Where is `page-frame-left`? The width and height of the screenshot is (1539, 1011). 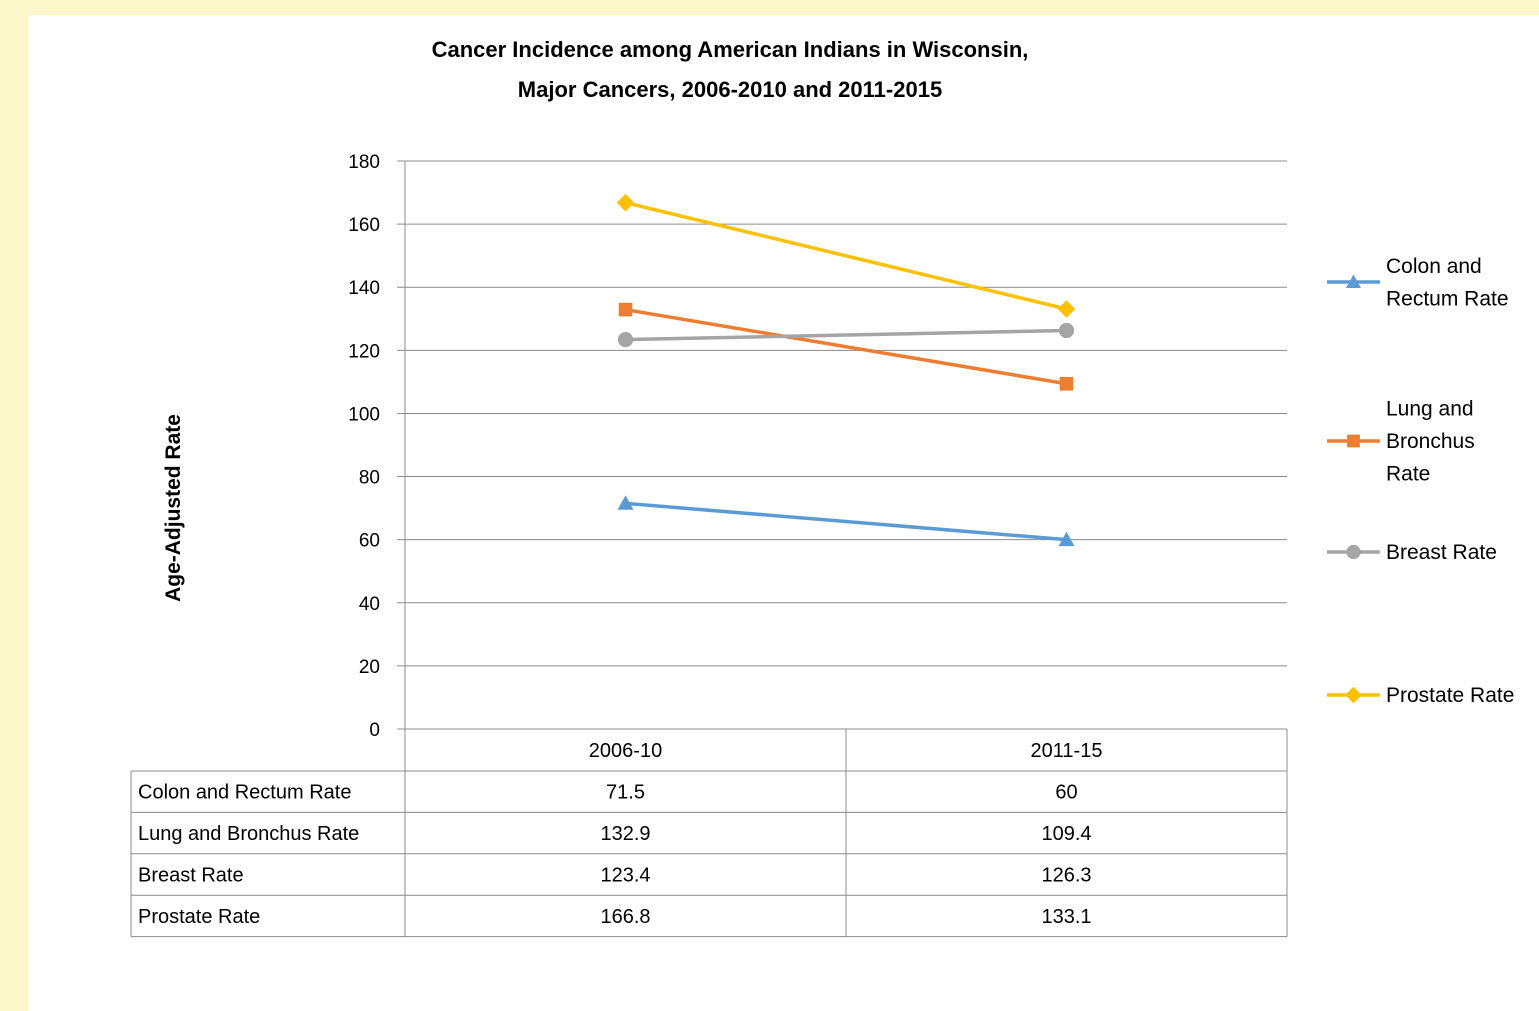 page-frame-left is located at coordinates (14, 505).